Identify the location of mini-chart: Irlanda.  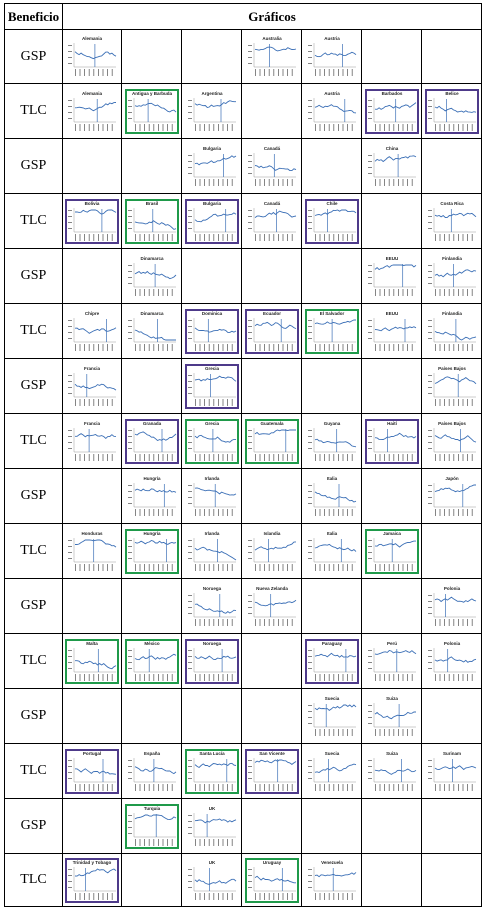
(212, 551).